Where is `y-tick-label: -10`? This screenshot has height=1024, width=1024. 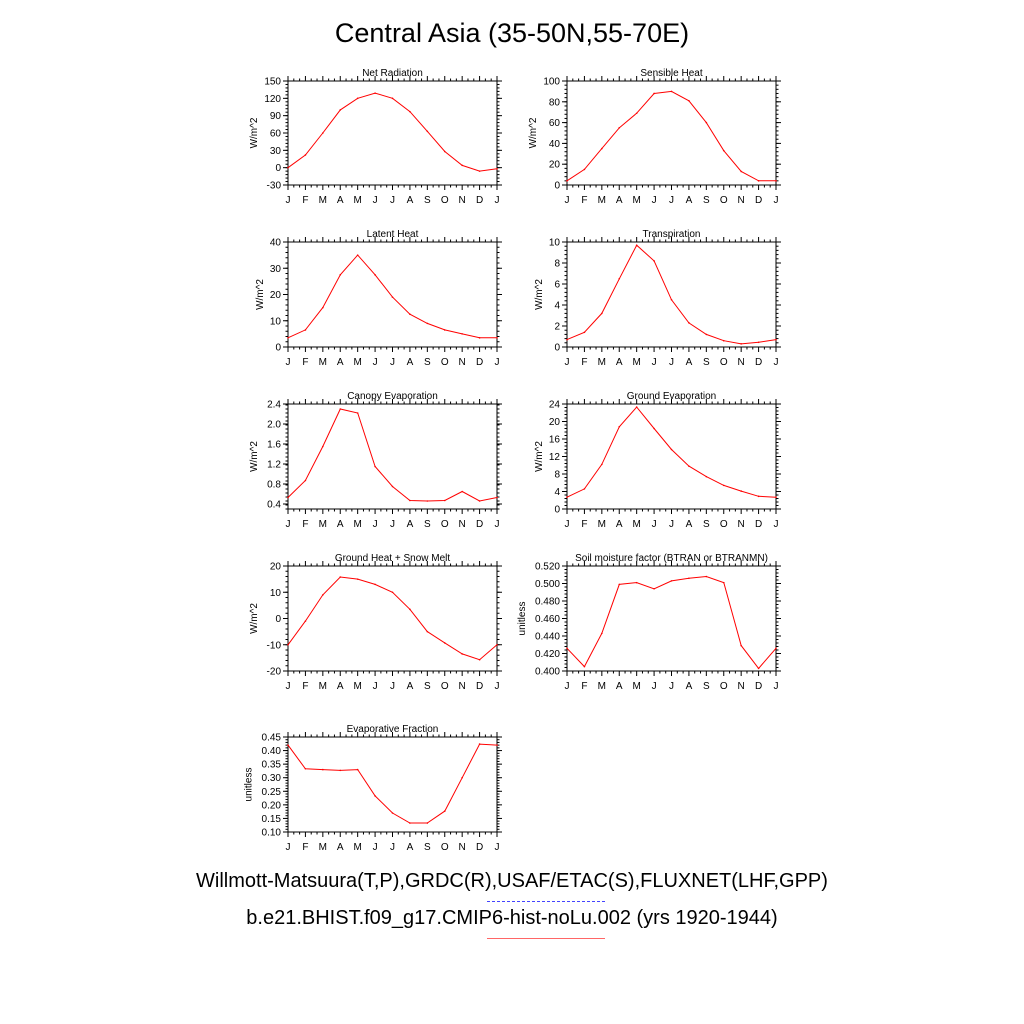 y-tick-label: -10 is located at coordinates (274, 645).